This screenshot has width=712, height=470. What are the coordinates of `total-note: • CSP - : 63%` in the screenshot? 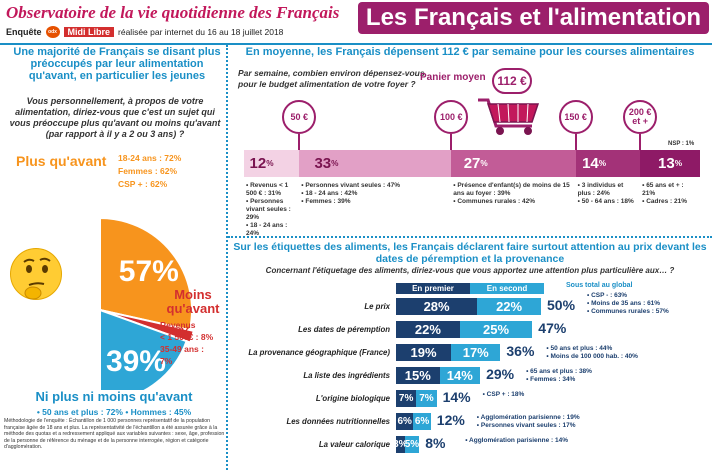 It's located at (607, 295).